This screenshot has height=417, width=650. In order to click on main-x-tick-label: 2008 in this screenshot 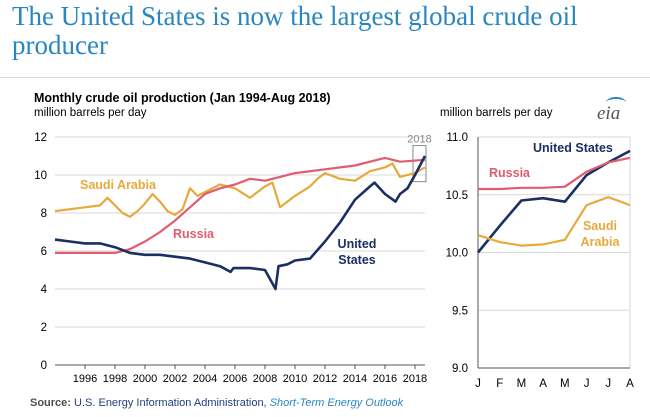, I will do `click(265, 379)`.